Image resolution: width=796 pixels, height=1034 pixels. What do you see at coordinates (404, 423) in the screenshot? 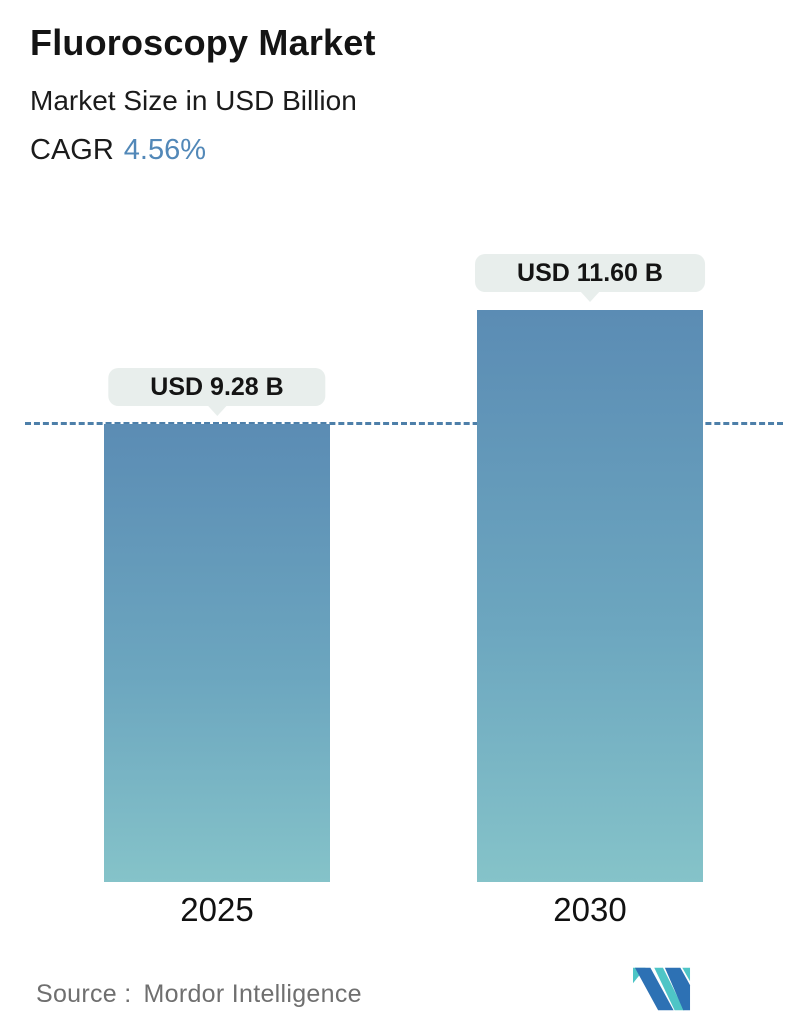
I see `reference-dashed-line` at bounding box center [404, 423].